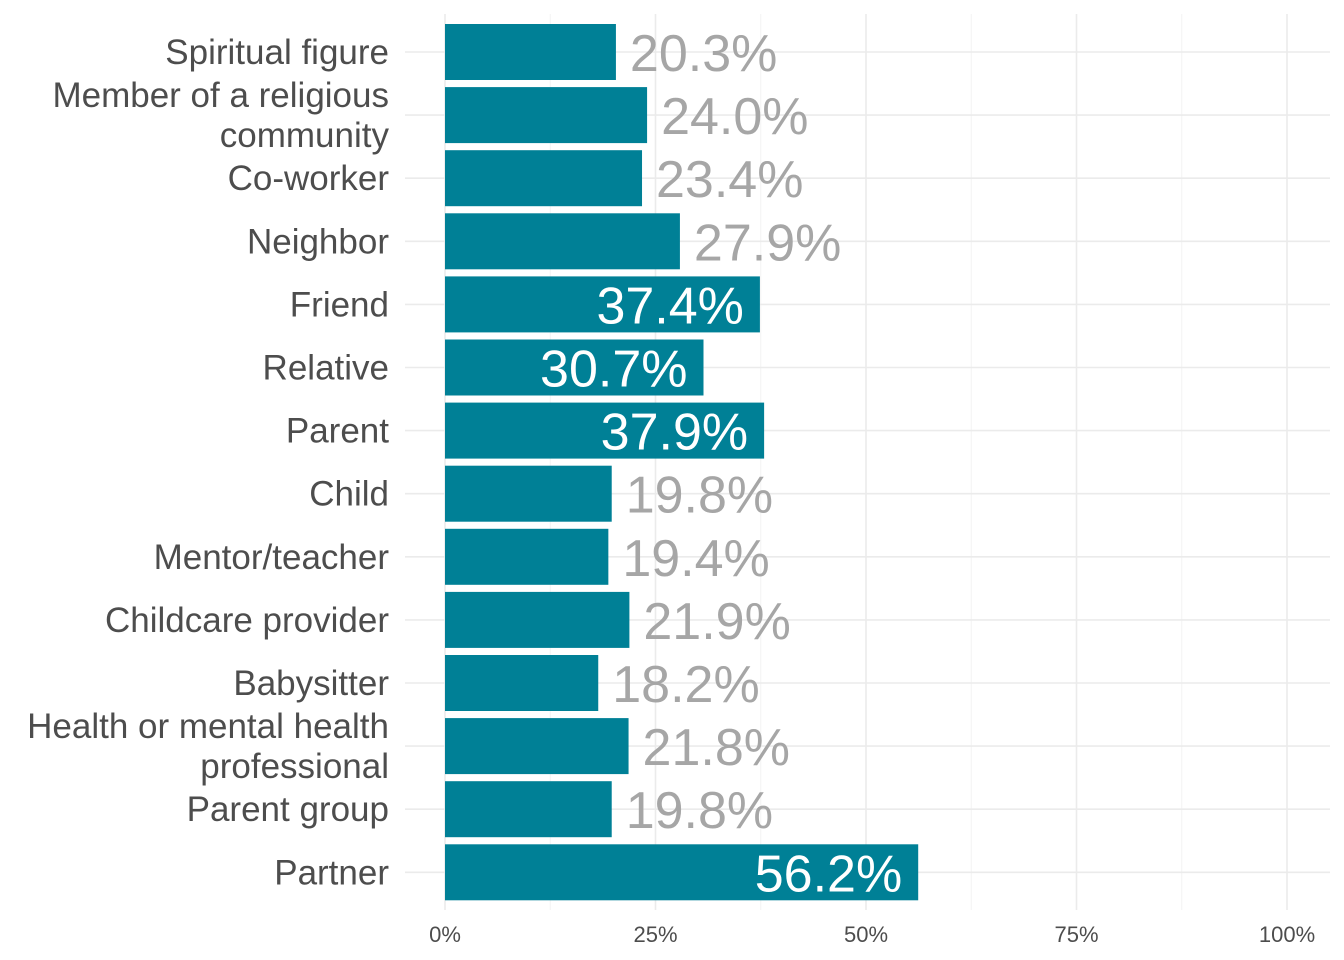 The image size is (1344, 960). I want to click on category-label: Parent, so click(337, 431).